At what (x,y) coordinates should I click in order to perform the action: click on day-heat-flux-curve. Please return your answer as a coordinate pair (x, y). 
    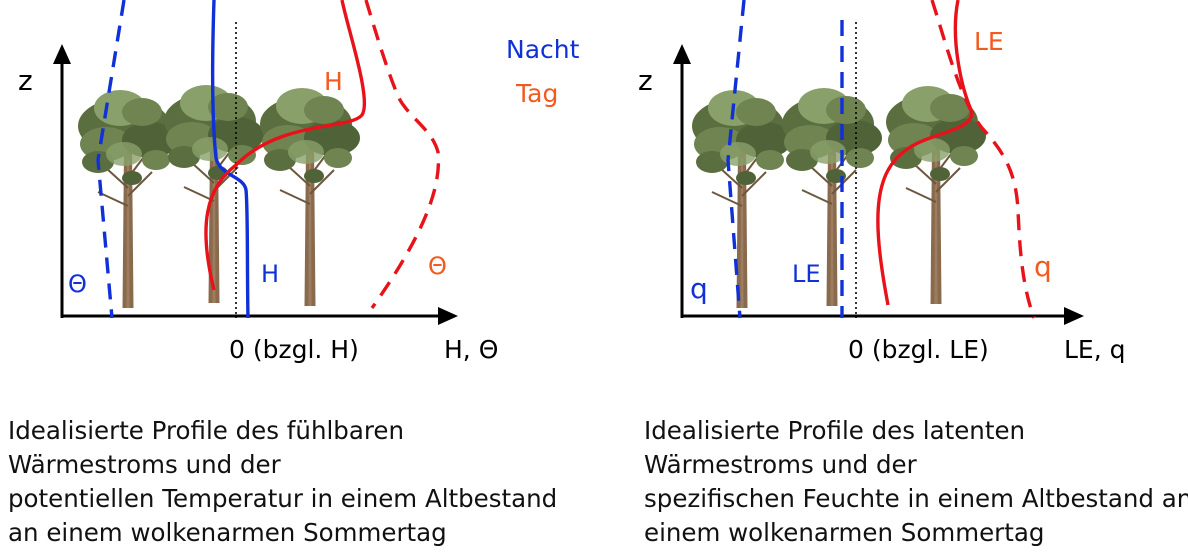
    Looking at the image, I should click on (285, 145).